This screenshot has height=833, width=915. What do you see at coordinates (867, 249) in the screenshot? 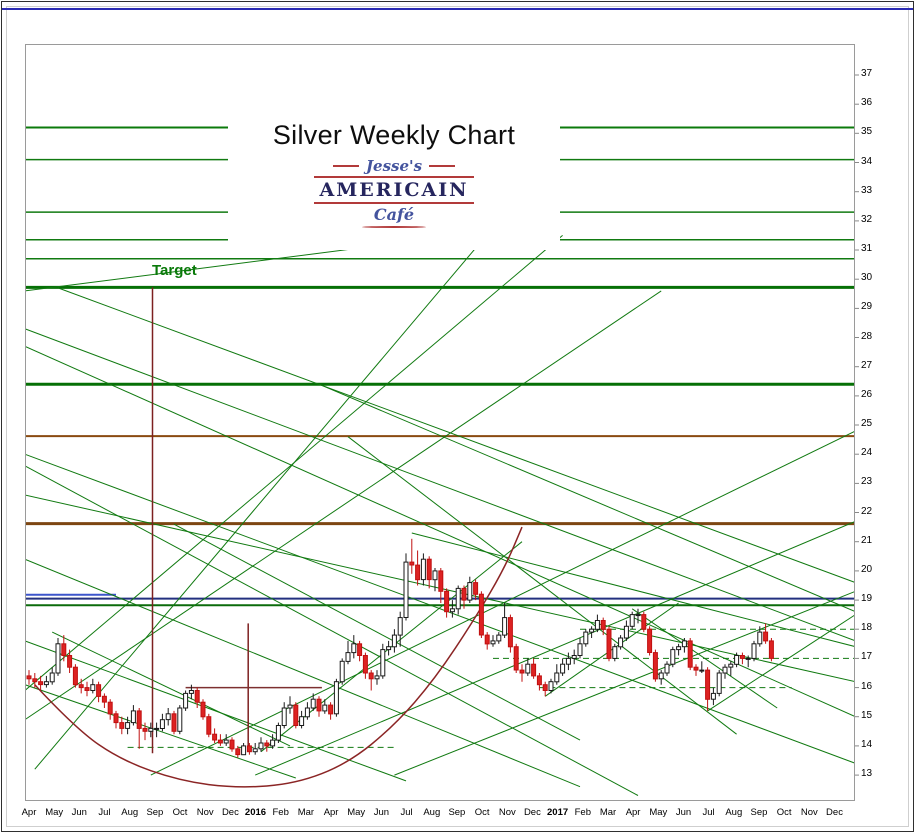
I see `price-tick-label: 31` at bounding box center [867, 249].